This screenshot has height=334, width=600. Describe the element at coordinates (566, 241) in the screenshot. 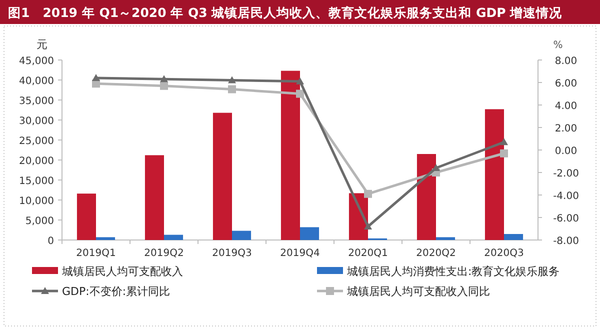

I see `y2-tick-label: -8.00` at that location.